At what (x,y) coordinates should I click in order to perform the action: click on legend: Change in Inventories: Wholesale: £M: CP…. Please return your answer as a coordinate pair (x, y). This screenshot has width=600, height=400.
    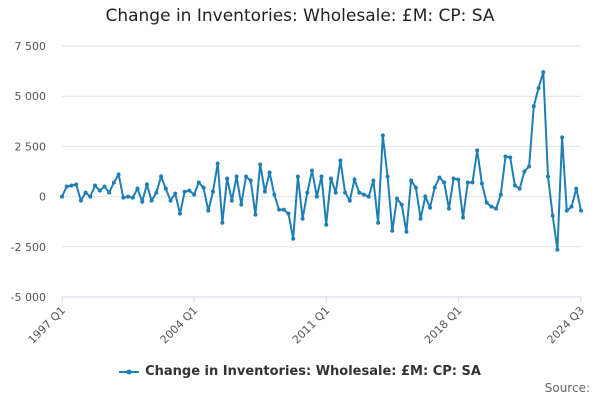
    Looking at the image, I should click on (300, 372).